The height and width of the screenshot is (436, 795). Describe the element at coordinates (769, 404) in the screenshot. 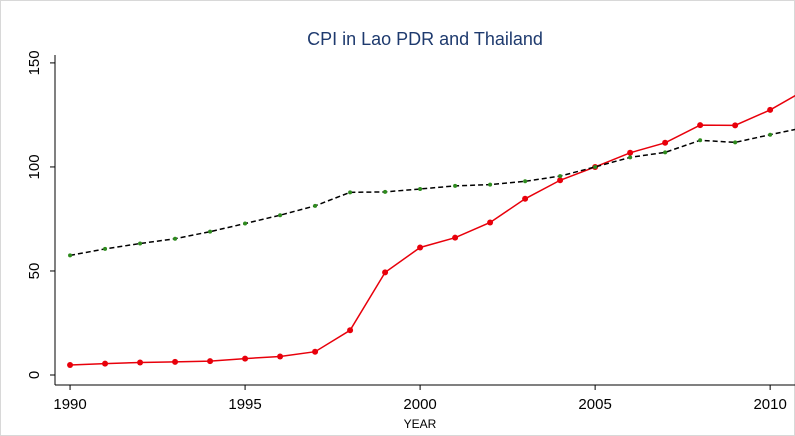

I see `x-tick-label: 2010` at that location.